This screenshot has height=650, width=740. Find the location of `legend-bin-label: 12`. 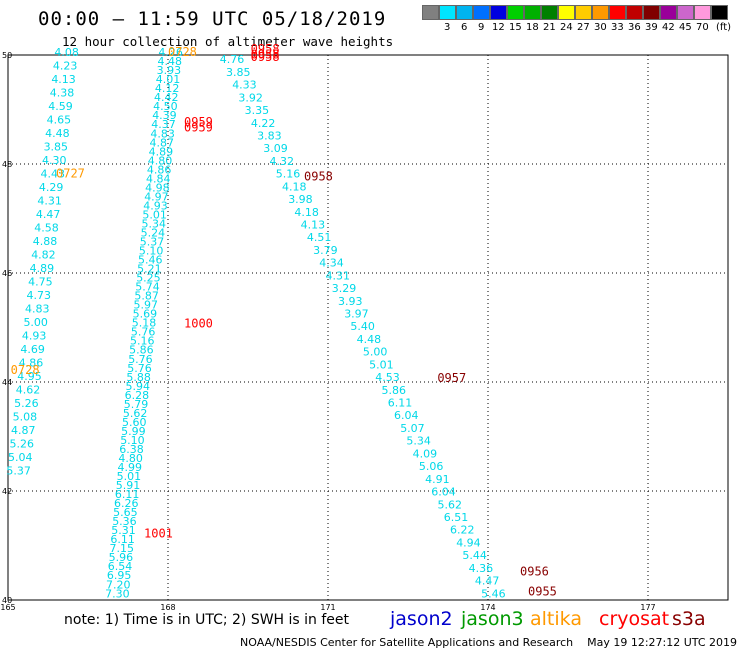

legend-bin-label: 12 is located at coordinates (498, 27).